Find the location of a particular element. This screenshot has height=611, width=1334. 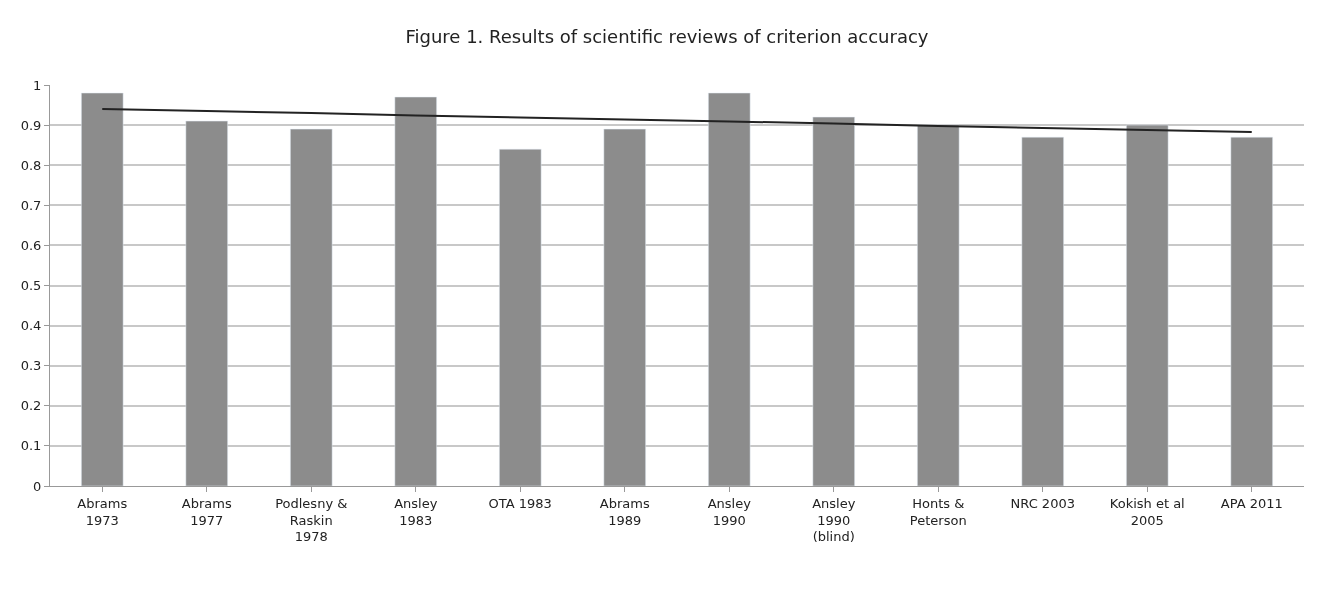

x-tick-label: Kokish et al 2005 is located at coordinates (1147, 511).